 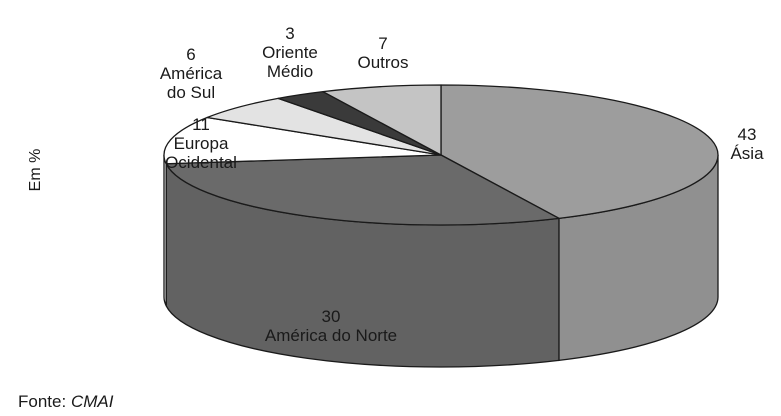 What do you see at coordinates (579, 151) in the screenshot?
I see `pie-slice-asia` at bounding box center [579, 151].